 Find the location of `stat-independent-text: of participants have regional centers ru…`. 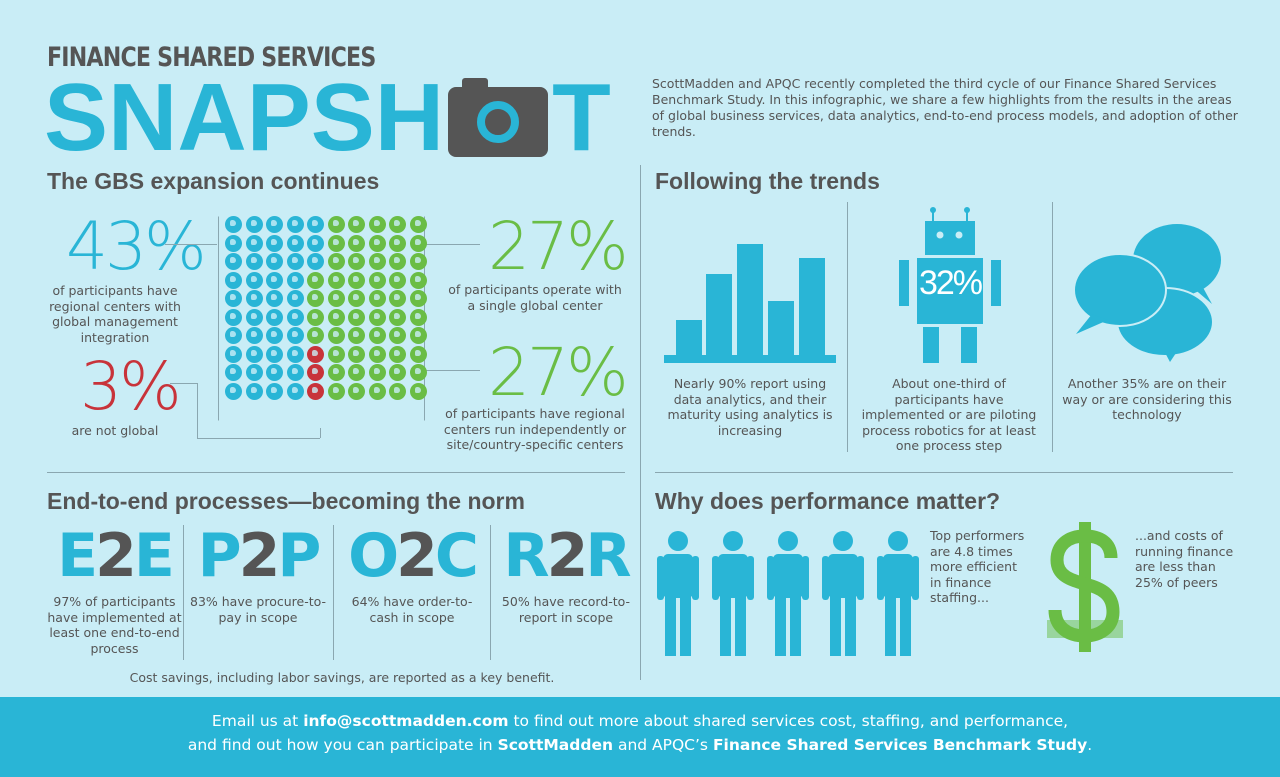

stat-independent-text: of participants have regional centers ru… is located at coordinates (535, 429).